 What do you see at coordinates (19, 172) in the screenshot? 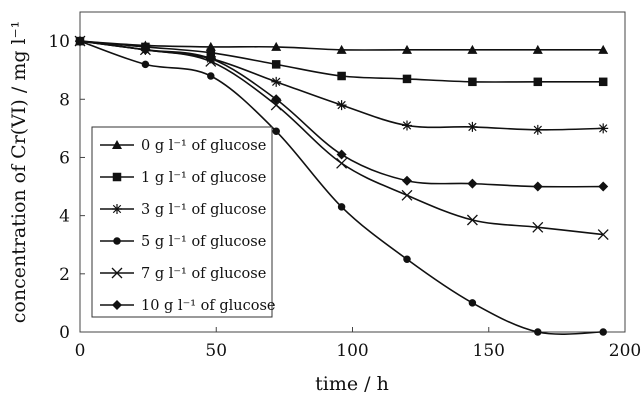
I see `y-axis-label: concentration of Cr(VI) / mg l⁻¹` at bounding box center [19, 172].